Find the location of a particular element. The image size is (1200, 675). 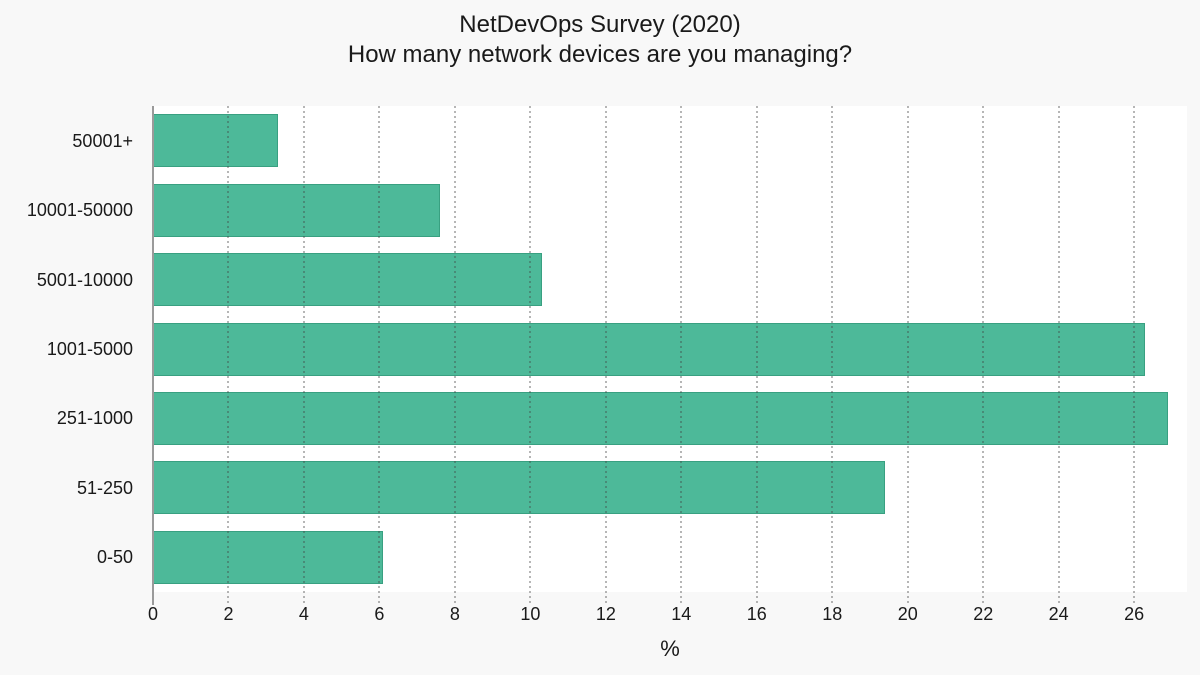

x-axis-title: % is located at coordinates (670, 648).